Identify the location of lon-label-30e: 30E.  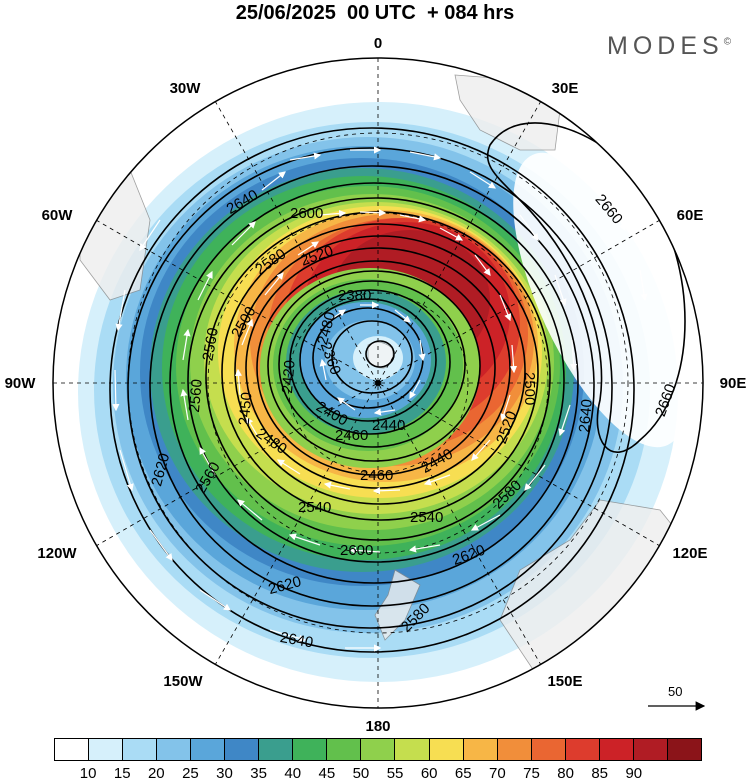
(565, 88).